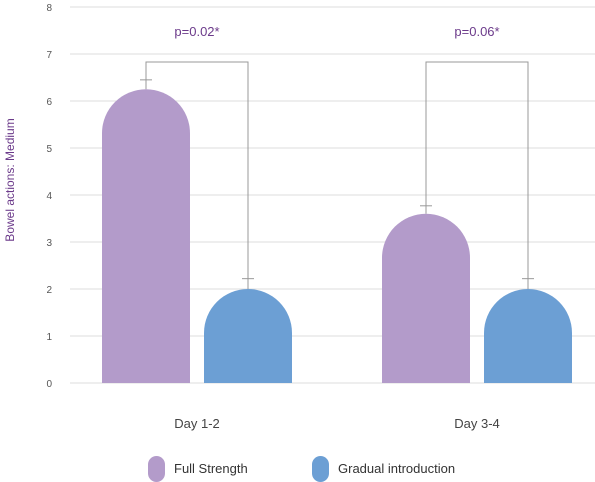 This screenshot has width=595, height=482. I want to click on y-tick-label: 7, so click(49, 55).